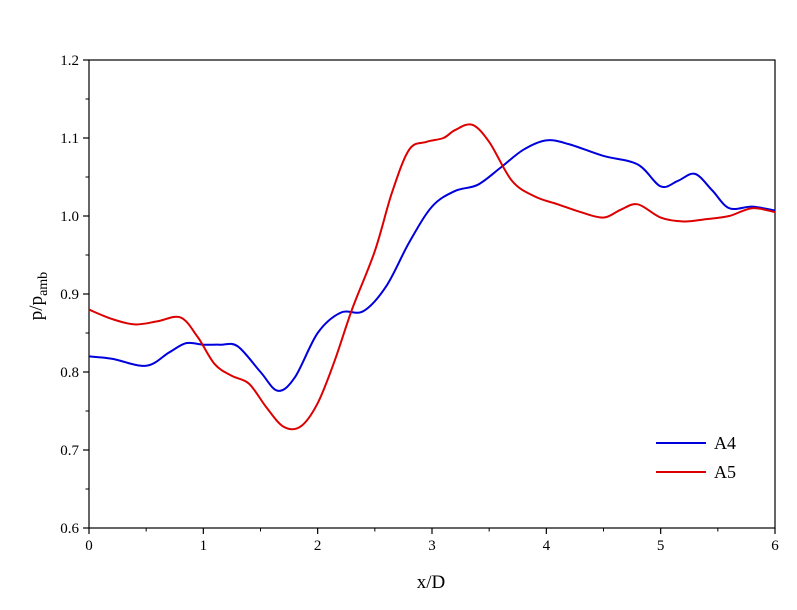 The width and height of the screenshot is (797, 610). I want to click on x-tick-label: 2, so click(318, 546).